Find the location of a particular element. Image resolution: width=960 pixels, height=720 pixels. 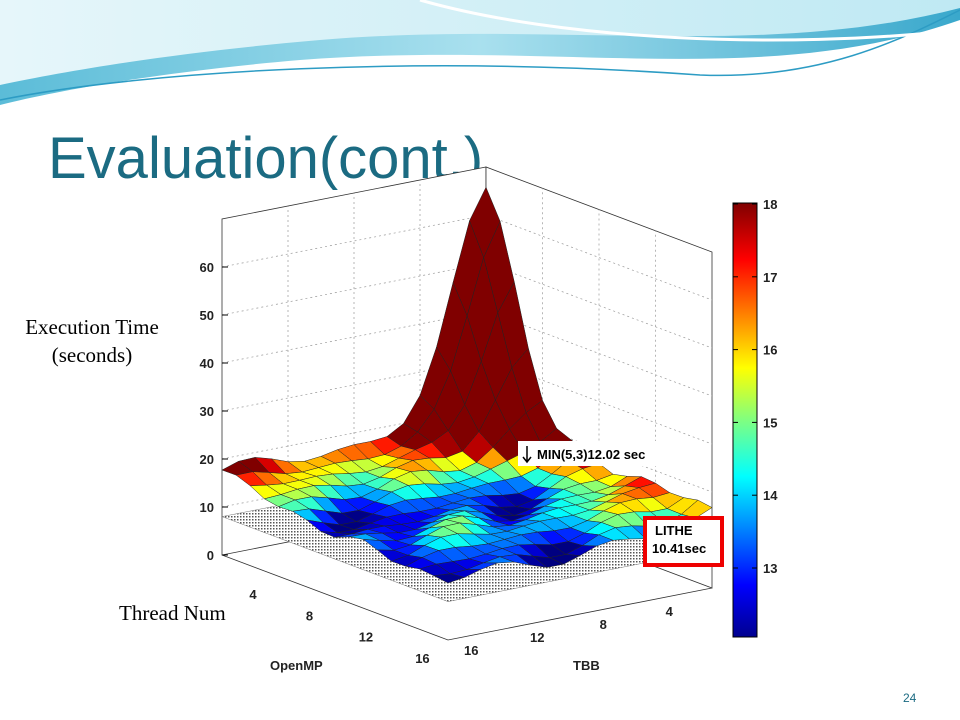

z-tick-label: 30 is located at coordinates (207, 411).